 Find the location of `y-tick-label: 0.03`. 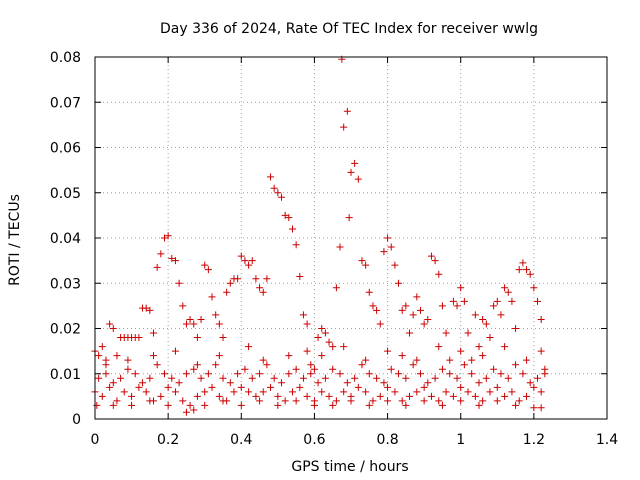

y-tick-label: 0.03 is located at coordinates (65, 284).